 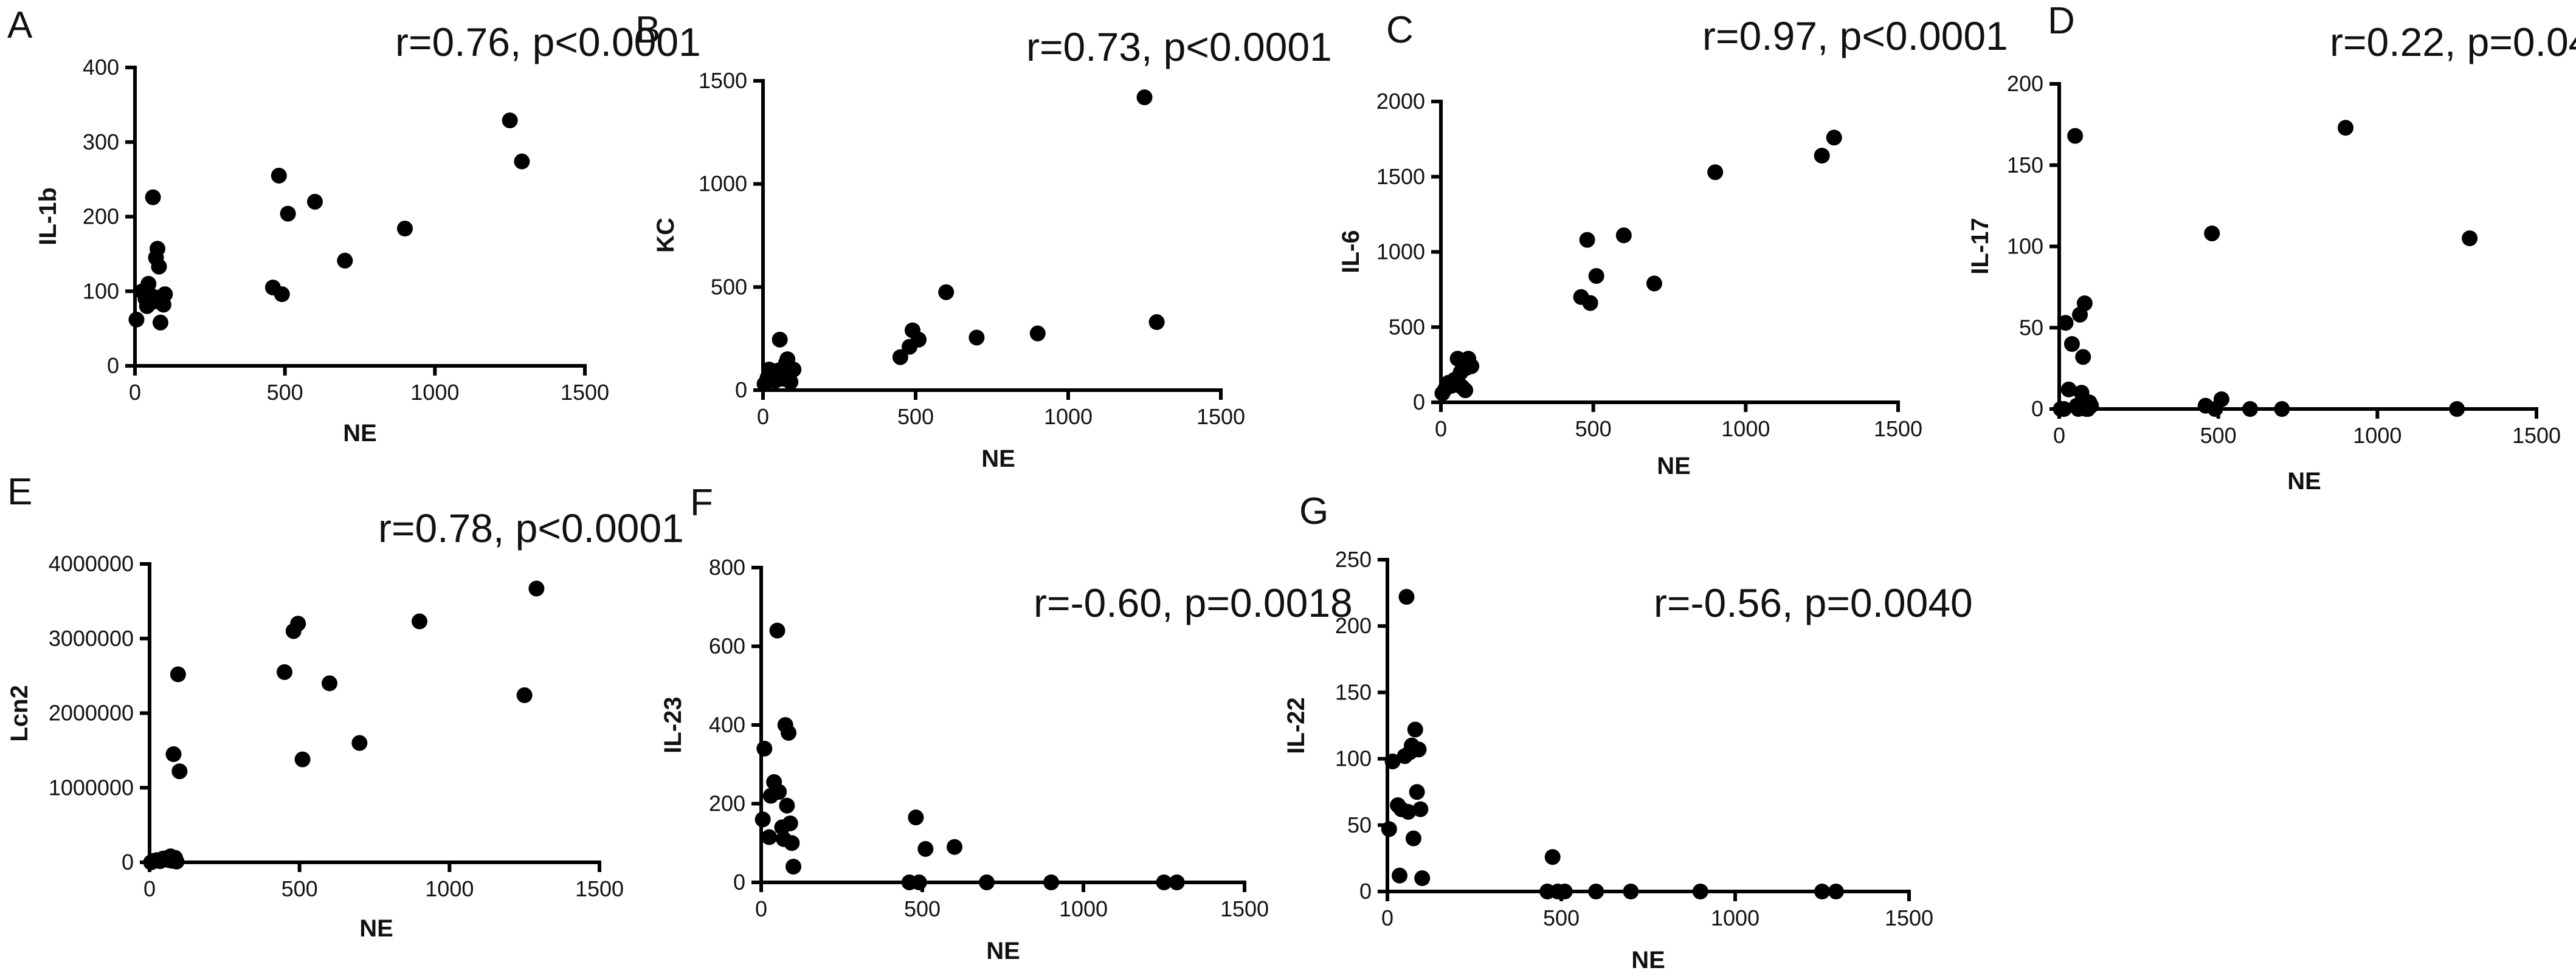 What do you see at coordinates (101, 141) in the screenshot?
I see `y-tick-label: 300` at bounding box center [101, 141].